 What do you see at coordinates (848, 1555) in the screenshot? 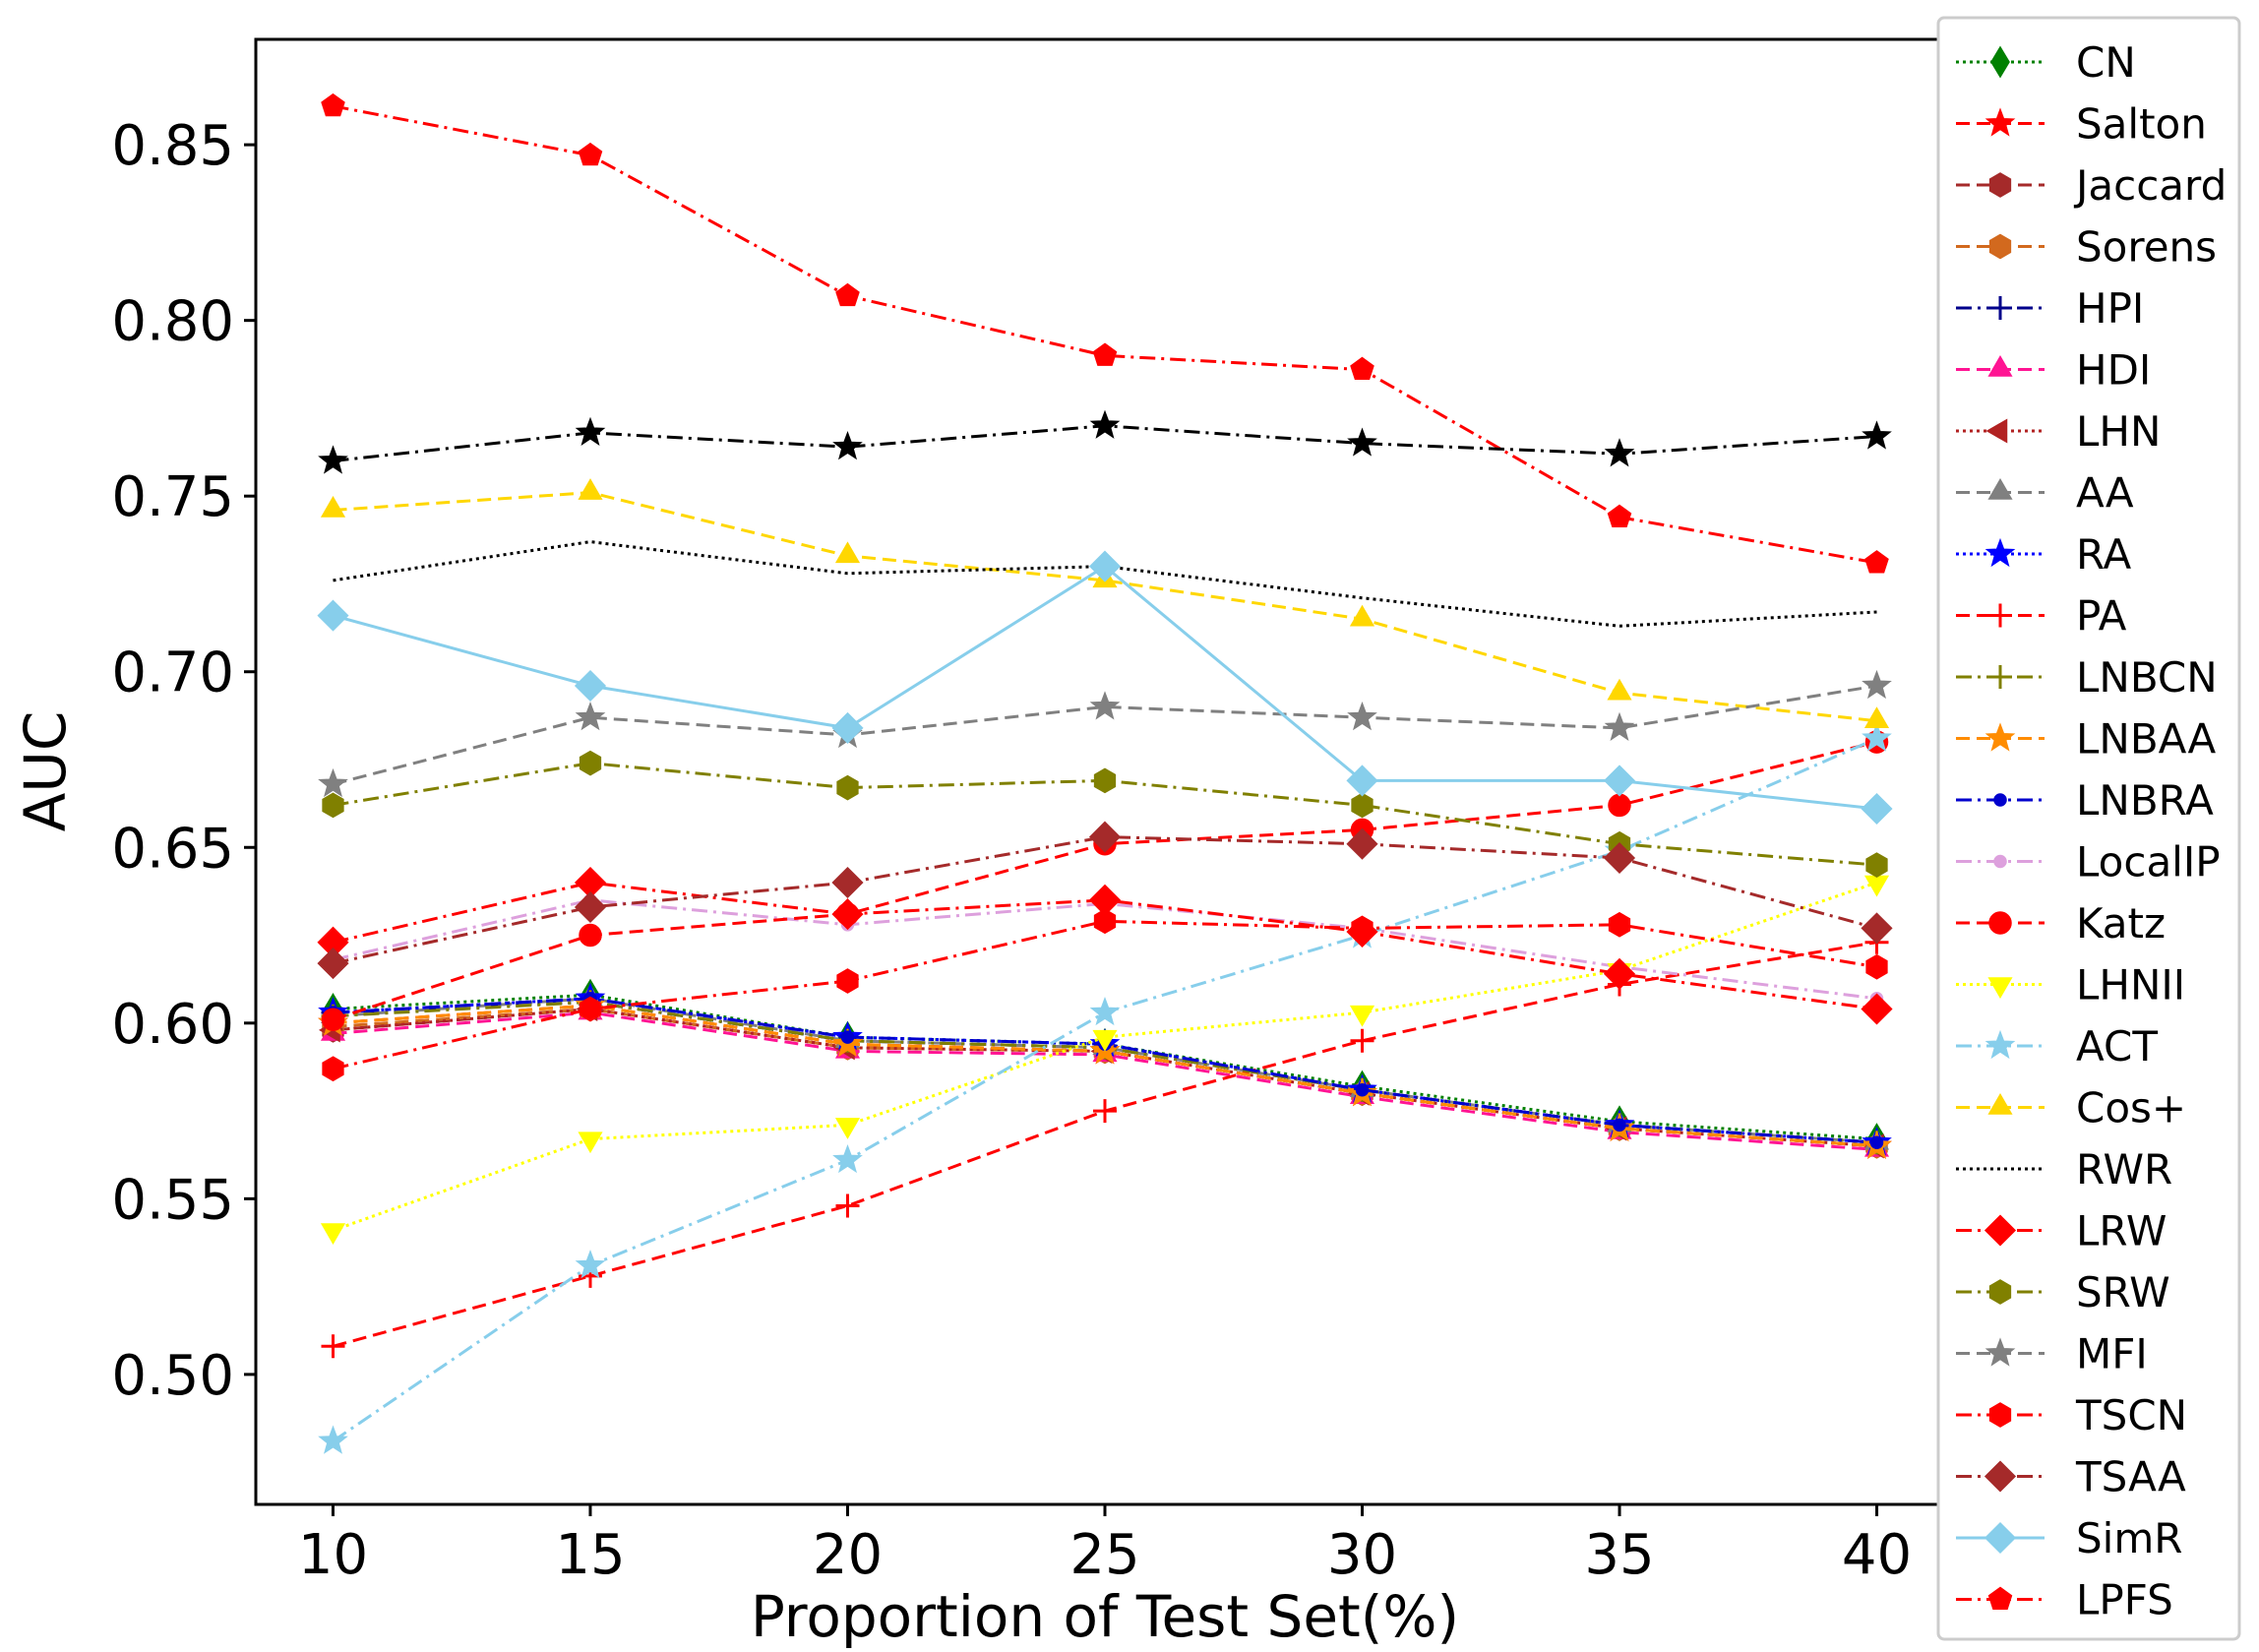
I see `x-tick-label: 20` at bounding box center [848, 1555].